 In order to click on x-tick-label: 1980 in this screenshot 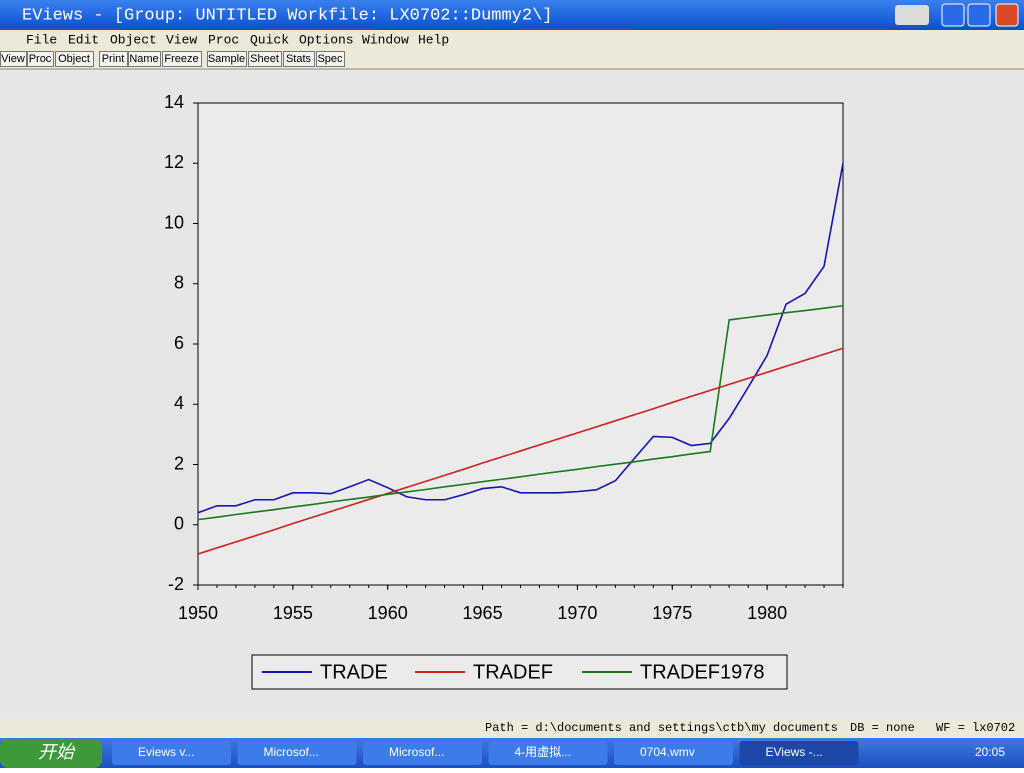, I will do `click(767, 613)`.